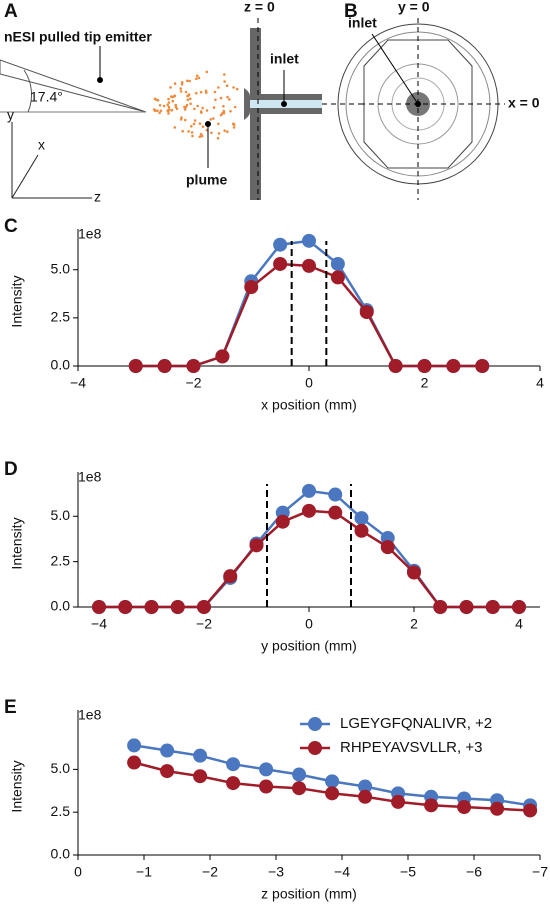 The image size is (550, 911). I want to click on x0-label: x = 0, so click(524, 103).